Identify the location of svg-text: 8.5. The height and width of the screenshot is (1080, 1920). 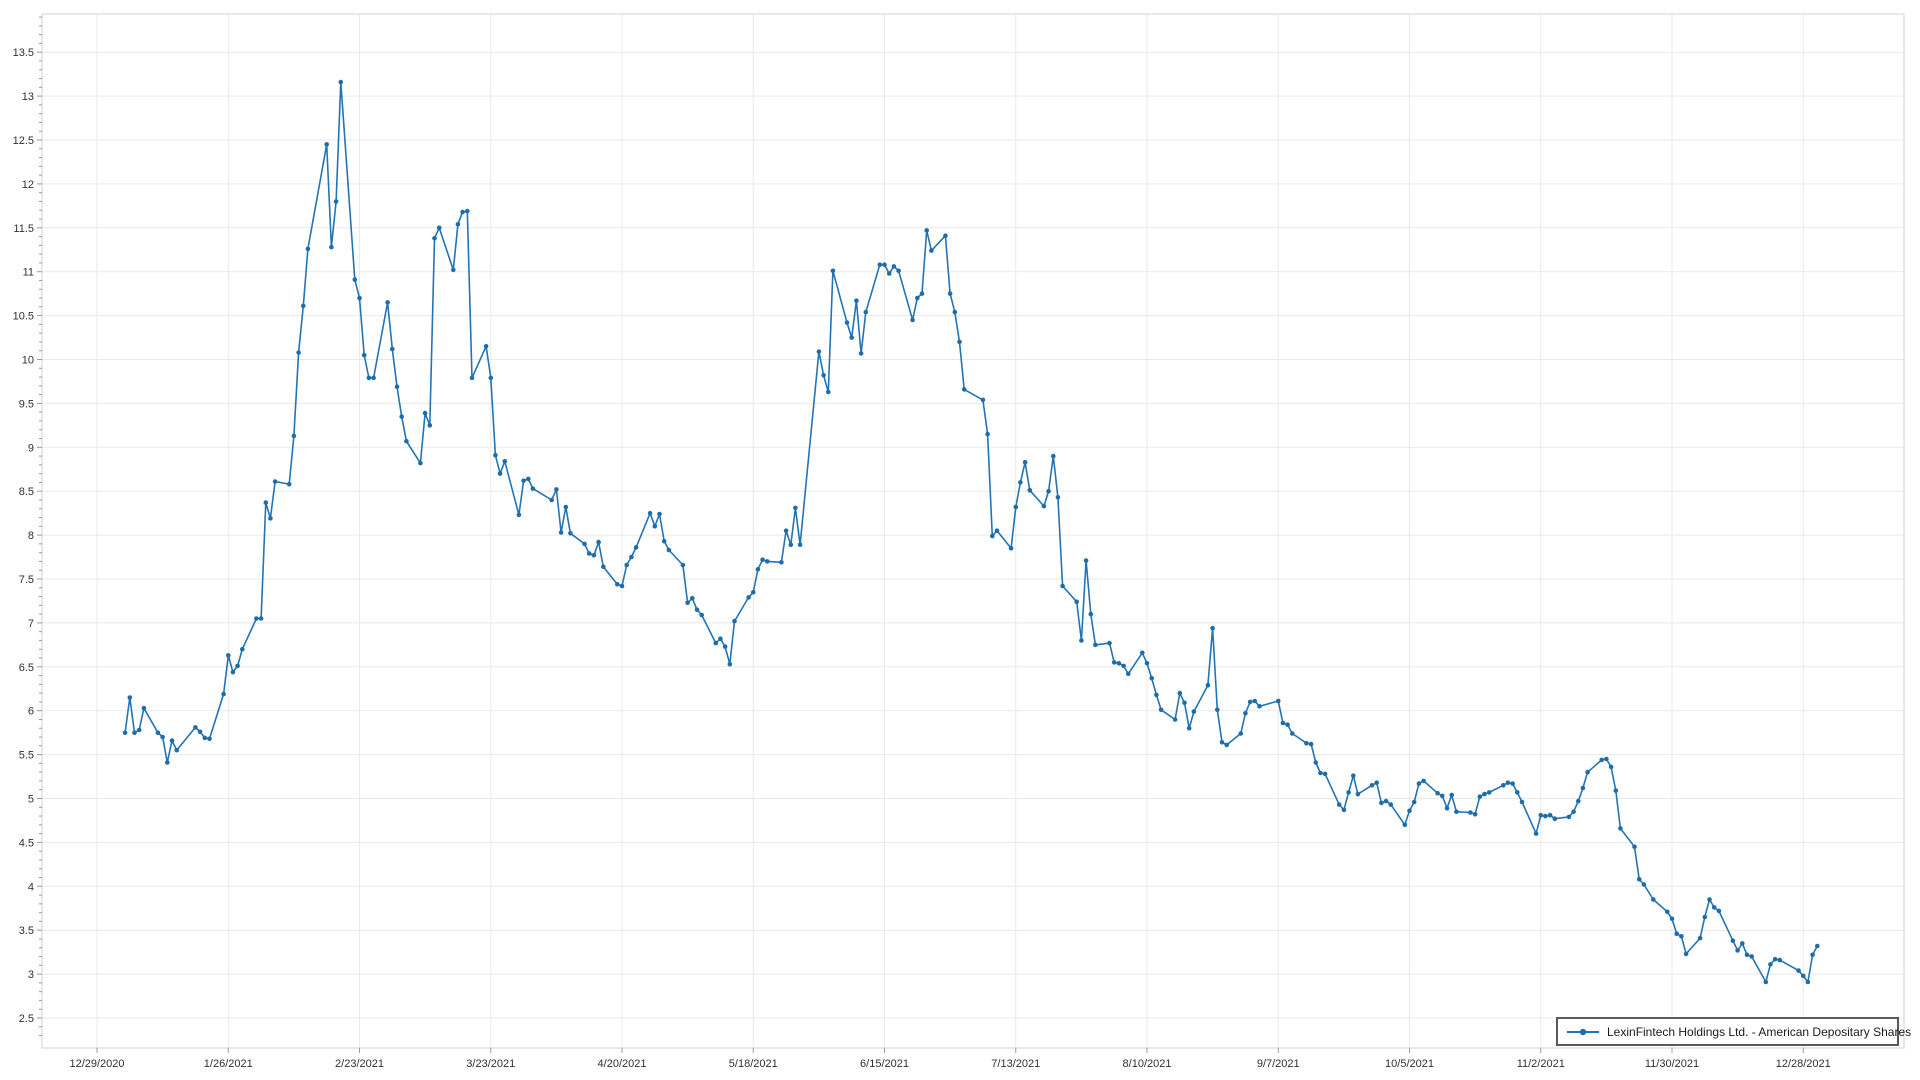
(26, 492).